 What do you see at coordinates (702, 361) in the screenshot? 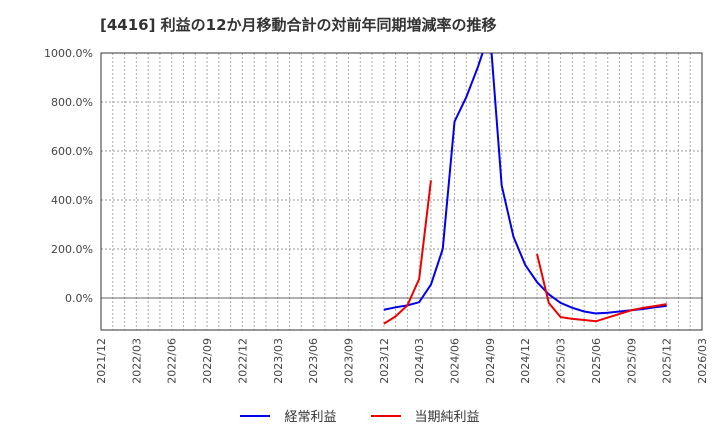
I see `x-tick-label: 2026/03` at bounding box center [702, 361].